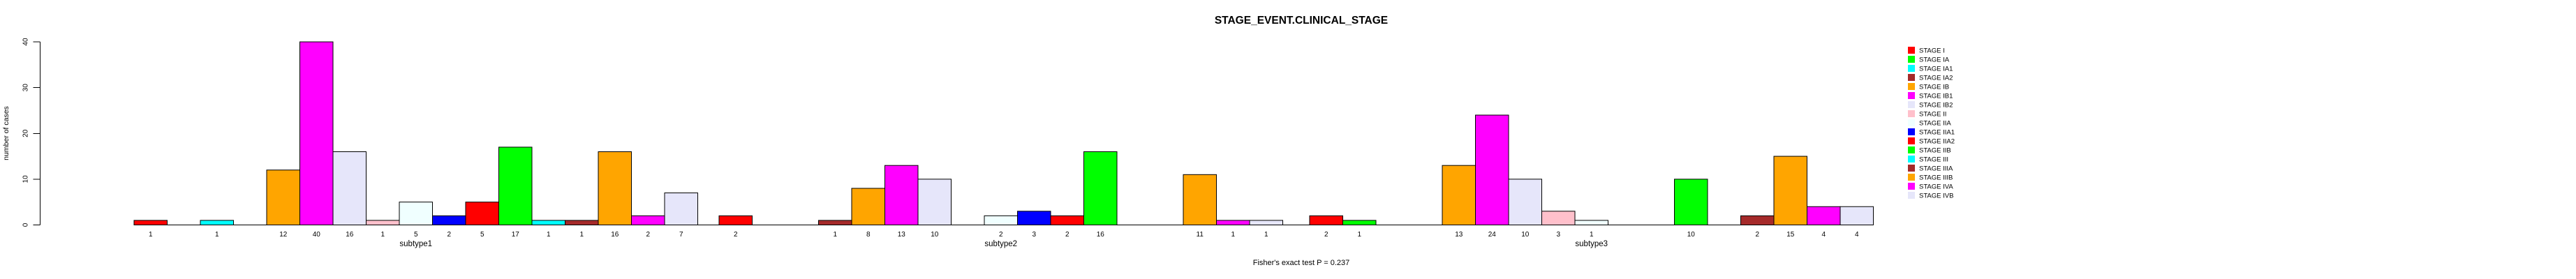  Describe the element at coordinates (1911, 177) in the screenshot. I see `legend-swatch-stage-iiib` at that location.